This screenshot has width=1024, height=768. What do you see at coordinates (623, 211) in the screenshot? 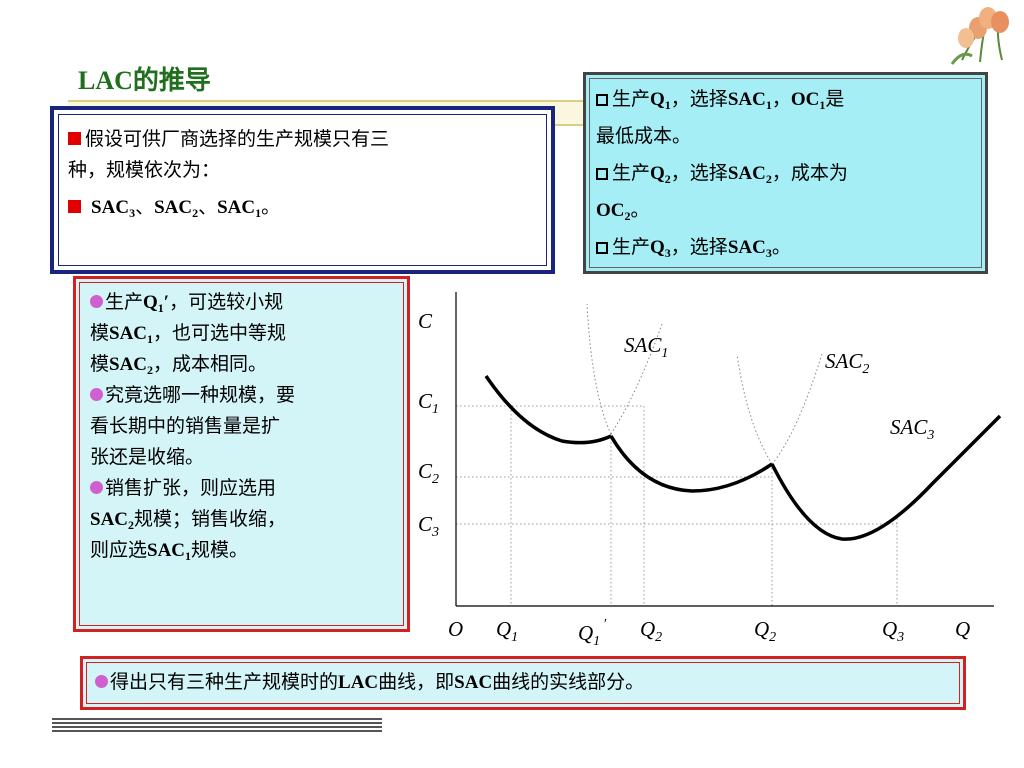
I see `produce-line-4: OC2。` at bounding box center [623, 211].